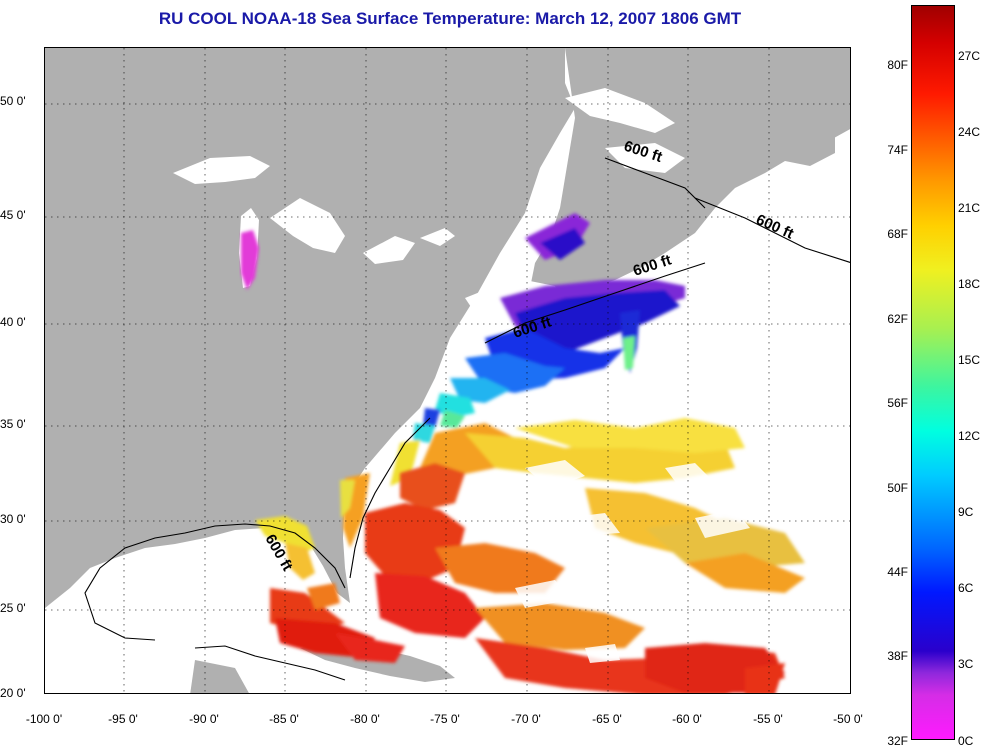 Image resolution: width=984 pixels, height=754 pixels. Describe the element at coordinates (123, 719) in the screenshot. I see `lon-label: -95 0'` at that location.